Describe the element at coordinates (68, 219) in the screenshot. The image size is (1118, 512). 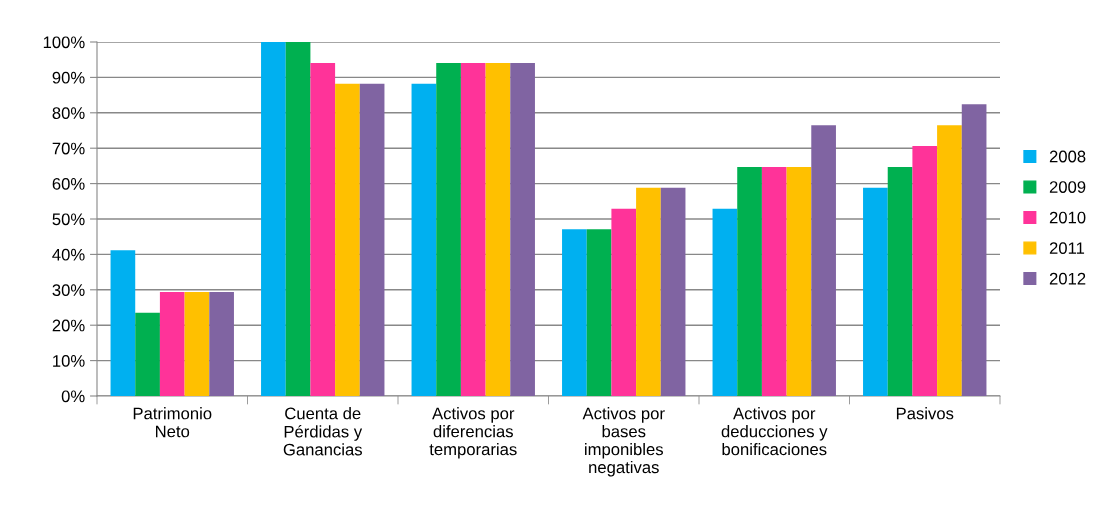
I see `y-tick-label: 50%` at that location.